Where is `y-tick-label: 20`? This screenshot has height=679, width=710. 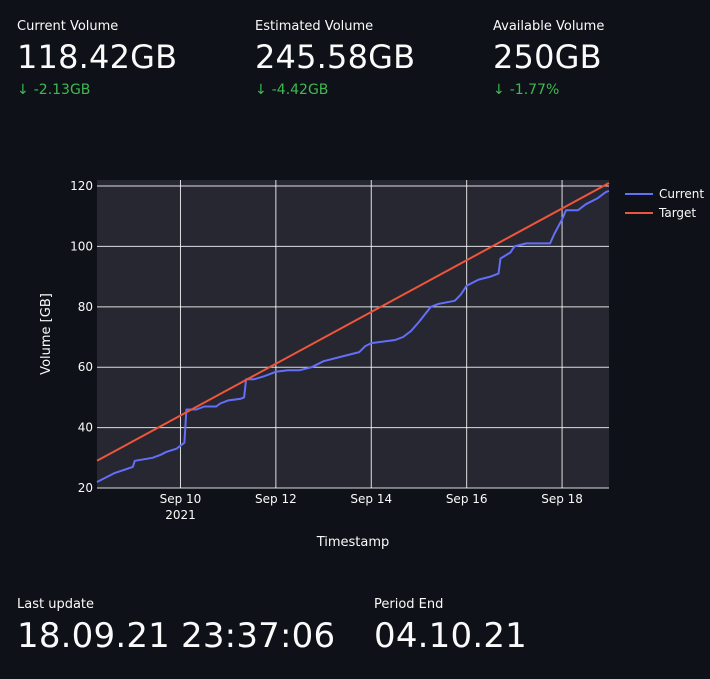 y-tick-label: 20 is located at coordinates (85, 488).